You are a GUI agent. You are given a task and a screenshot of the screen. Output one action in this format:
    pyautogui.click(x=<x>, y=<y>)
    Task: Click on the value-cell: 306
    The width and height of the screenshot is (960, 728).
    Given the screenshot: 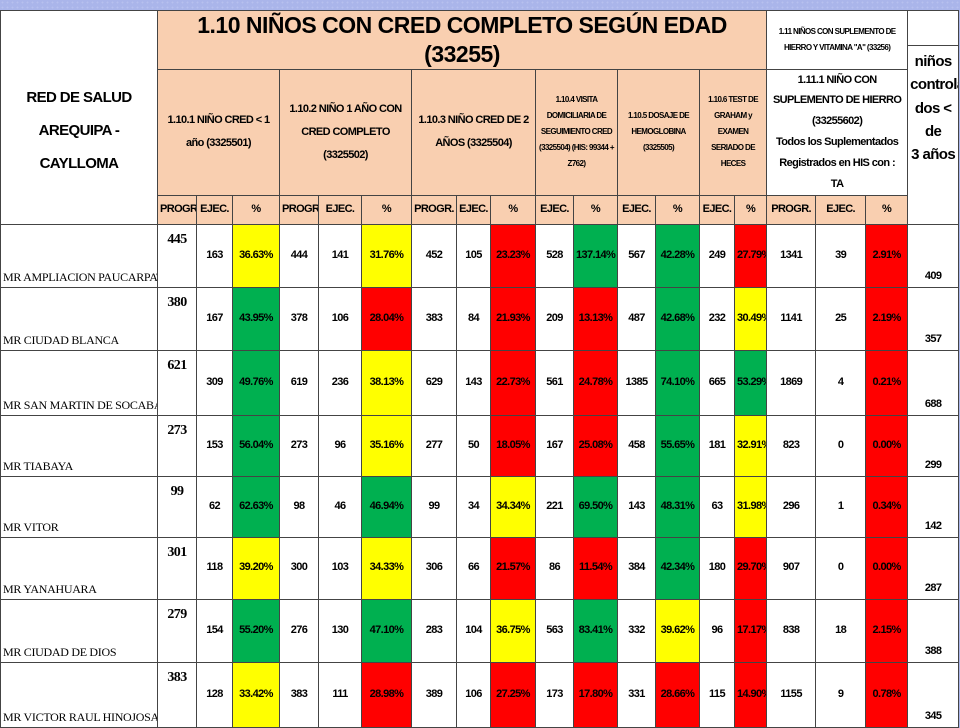 What is the action you would take?
    pyautogui.click(x=434, y=568)
    